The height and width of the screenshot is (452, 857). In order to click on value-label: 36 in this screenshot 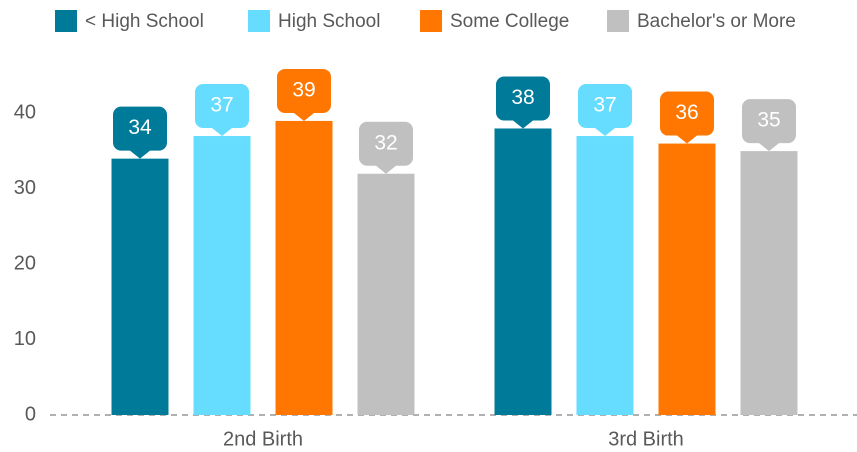, I will do `click(686, 112)`.